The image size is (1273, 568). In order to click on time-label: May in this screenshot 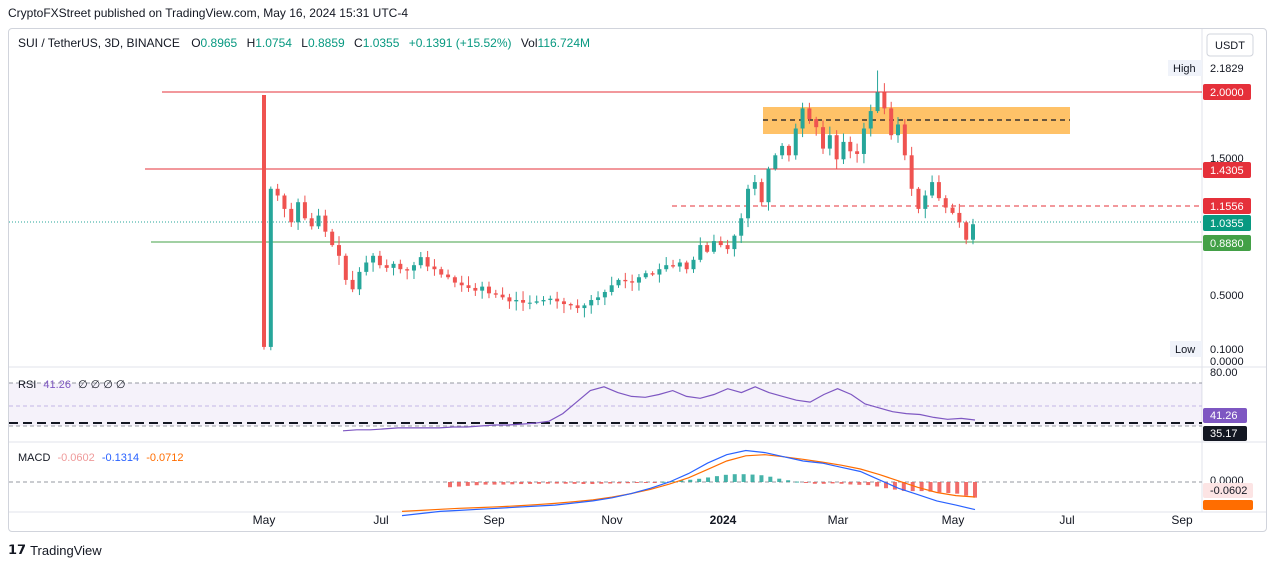, I will do `click(264, 520)`.